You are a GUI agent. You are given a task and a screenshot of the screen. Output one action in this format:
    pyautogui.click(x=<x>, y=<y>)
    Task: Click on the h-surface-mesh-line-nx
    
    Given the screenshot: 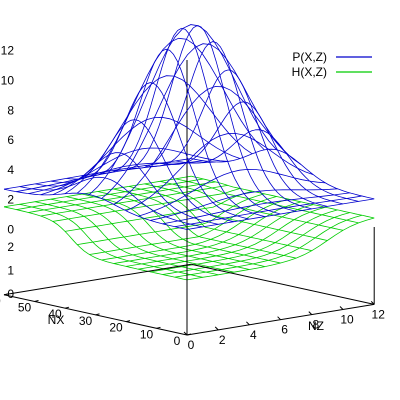 What is the action you would take?
    pyautogui.click(x=171, y=219)
    